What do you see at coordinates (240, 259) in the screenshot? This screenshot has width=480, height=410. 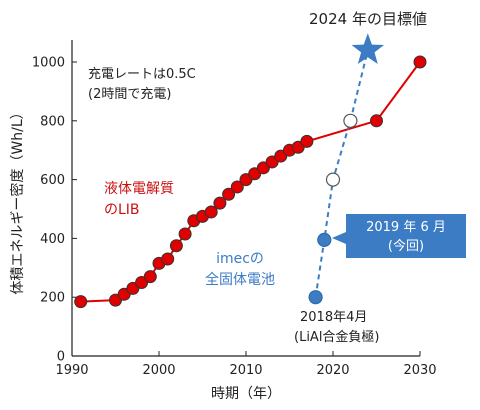 I see `imec-series-label-line1: imecの` at bounding box center [240, 259].